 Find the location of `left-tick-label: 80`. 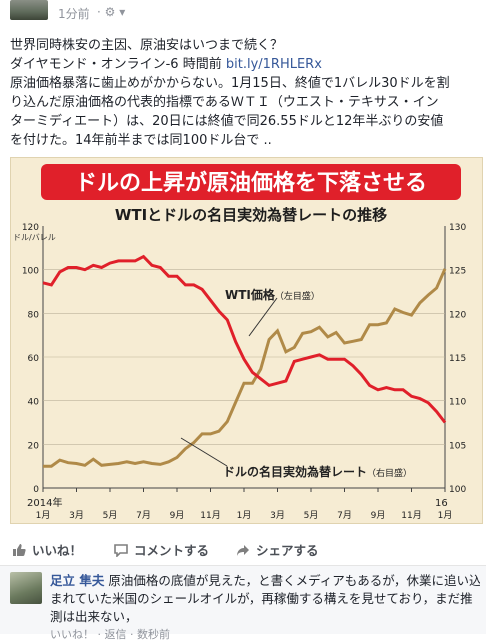

left-tick-label: 80 is located at coordinates (34, 315).